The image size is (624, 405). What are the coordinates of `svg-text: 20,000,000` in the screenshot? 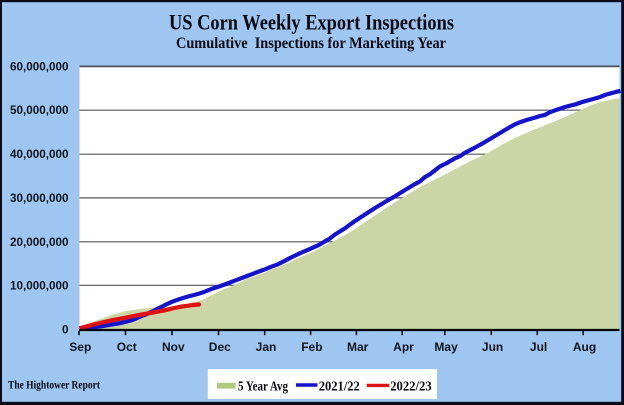 It's located at (39, 242).